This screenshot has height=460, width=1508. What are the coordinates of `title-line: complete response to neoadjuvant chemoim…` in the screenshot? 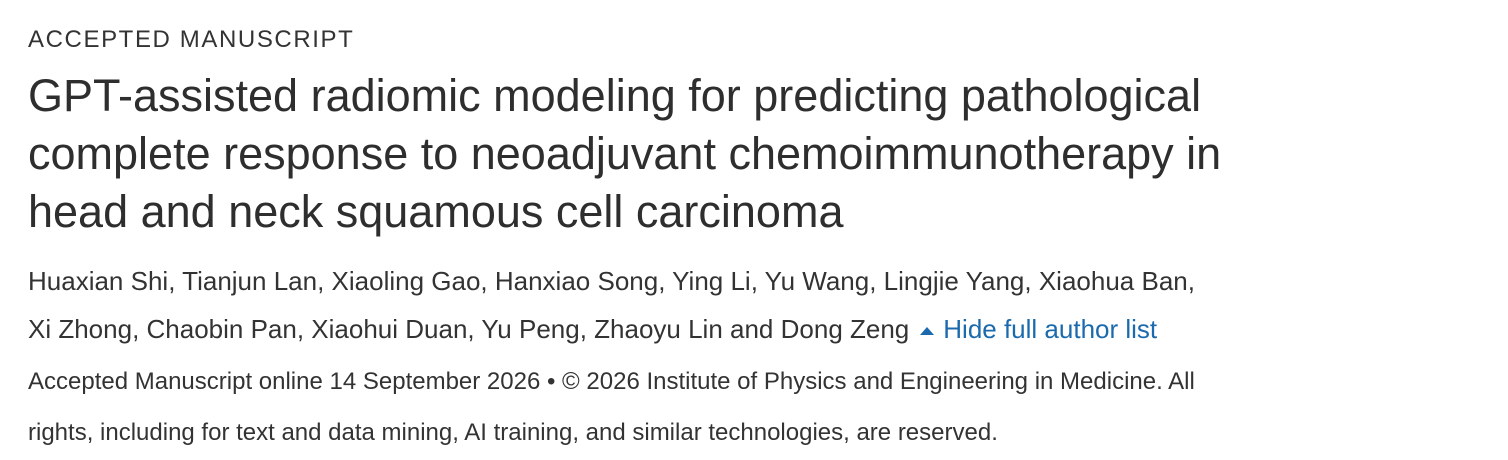 It's located at (625, 153).